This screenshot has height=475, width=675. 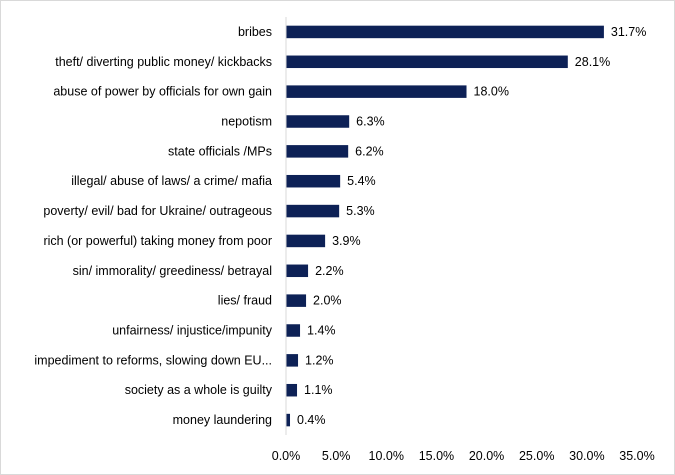 What do you see at coordinates (220, 151) in the screenshot?
I see `category-label: state officials /MPs` at bounding box center [220, 151].